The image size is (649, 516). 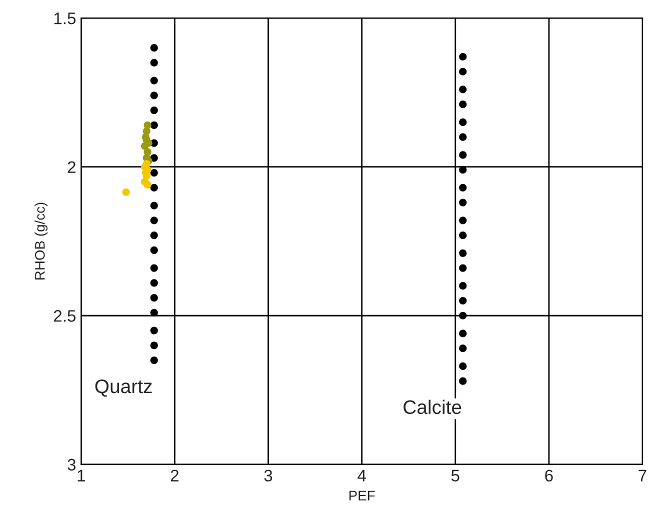 I want to click on x-tick-label: 5, so click(x=455, y=476).